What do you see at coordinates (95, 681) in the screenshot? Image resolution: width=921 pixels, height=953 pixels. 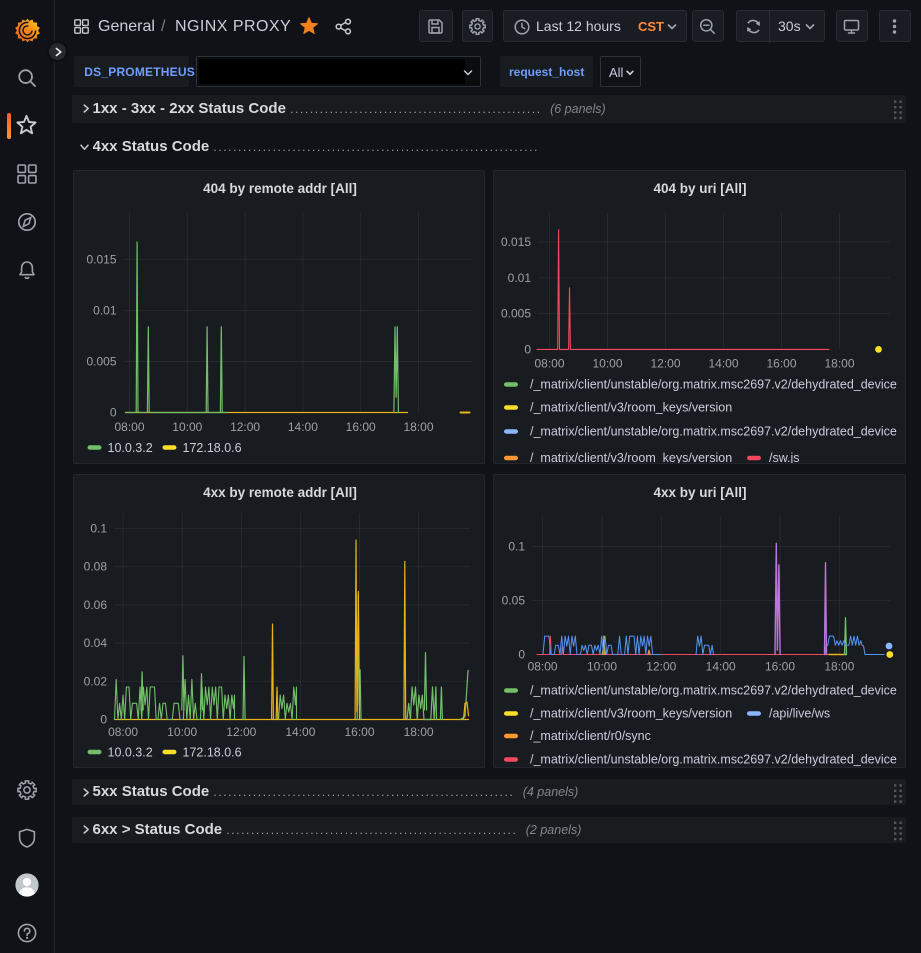 I see `svg-text: 0.02` at bounding box center [95, 681].